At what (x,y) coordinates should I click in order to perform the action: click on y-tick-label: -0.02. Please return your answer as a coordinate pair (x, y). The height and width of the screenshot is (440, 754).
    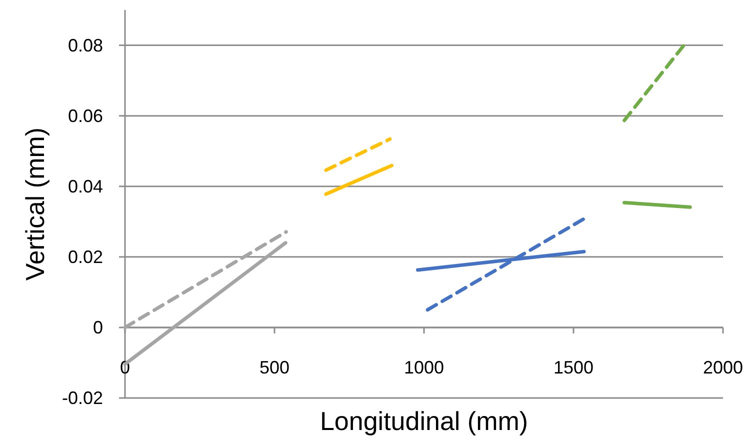
    Looking at the image, I should click on (82, 398).